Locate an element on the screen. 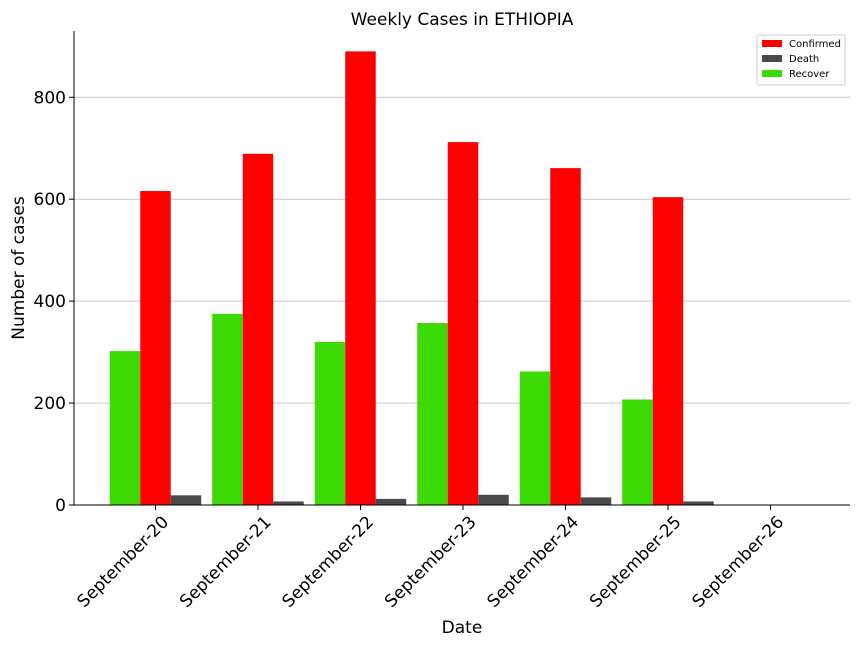  chart-title: Weekly Cases in ETHIOPIA is located at coordinates (462, 20).